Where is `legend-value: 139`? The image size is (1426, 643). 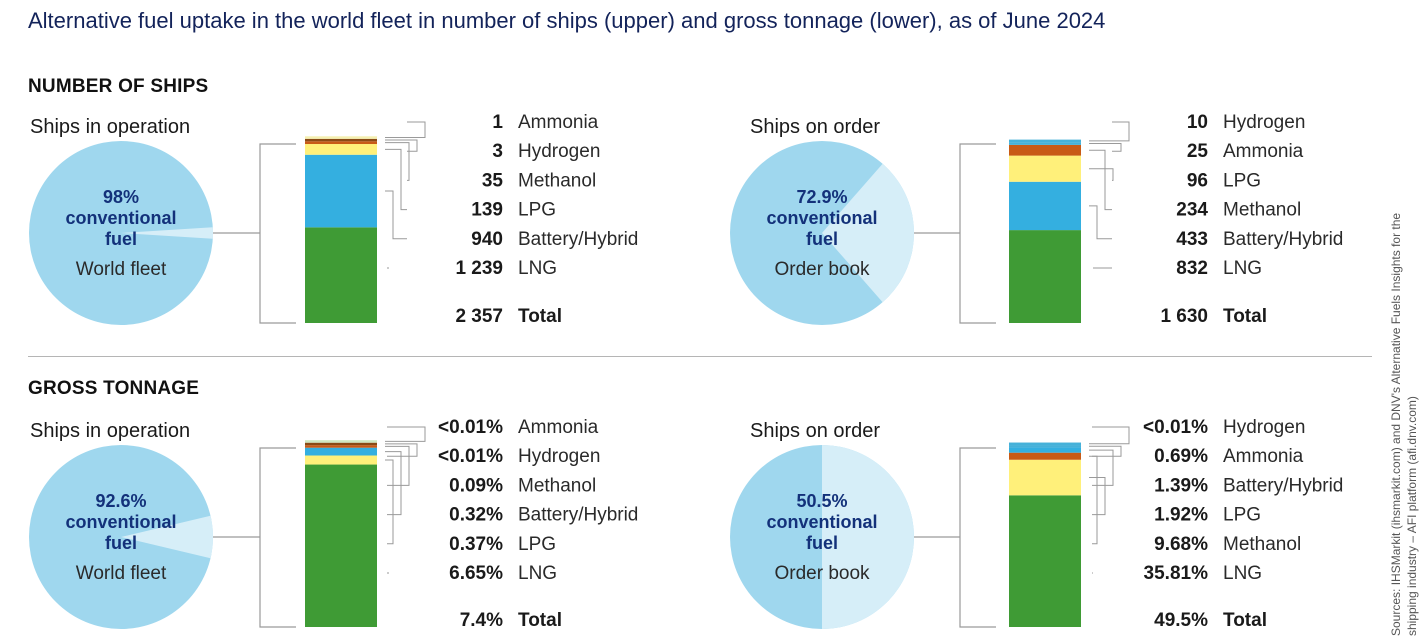
legend-value: 139 is located at coordinates (487, 210).